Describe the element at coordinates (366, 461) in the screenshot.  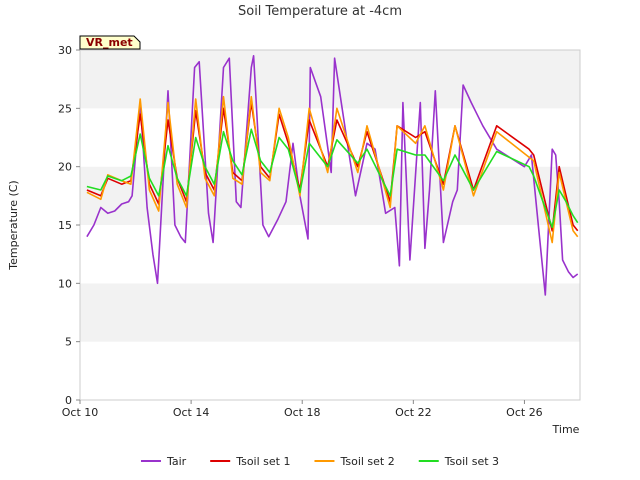
I see `legend-label: Tsoil set 2` at that location.